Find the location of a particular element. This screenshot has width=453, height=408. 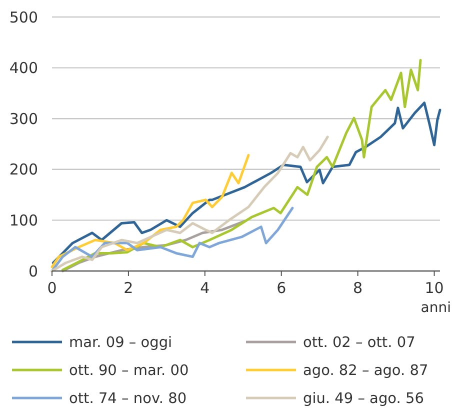

legend-label: mar. 09 – oggi is located at coordinates (120, 343).